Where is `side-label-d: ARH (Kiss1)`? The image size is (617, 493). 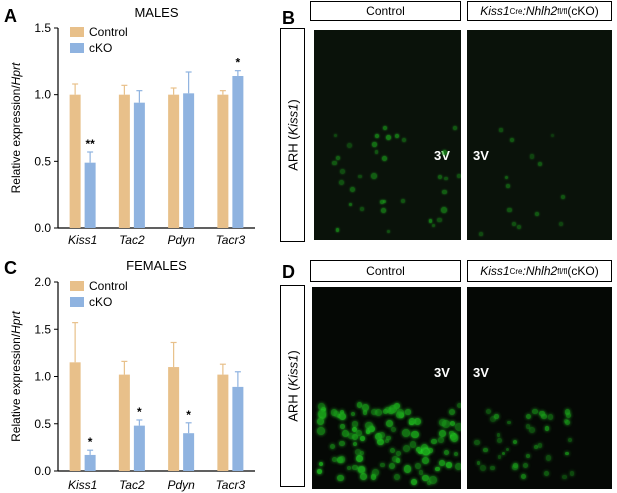
side-label-d: ARH (Kiss1) is located at coordinates (292, 386).